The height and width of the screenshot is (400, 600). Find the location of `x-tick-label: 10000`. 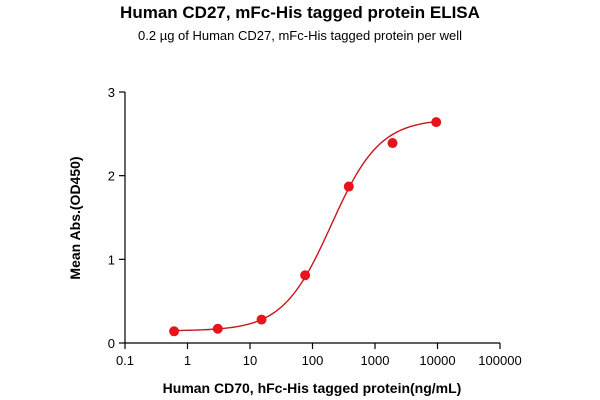

x-tick-label: 10000 is located at coordinates (437, 360).